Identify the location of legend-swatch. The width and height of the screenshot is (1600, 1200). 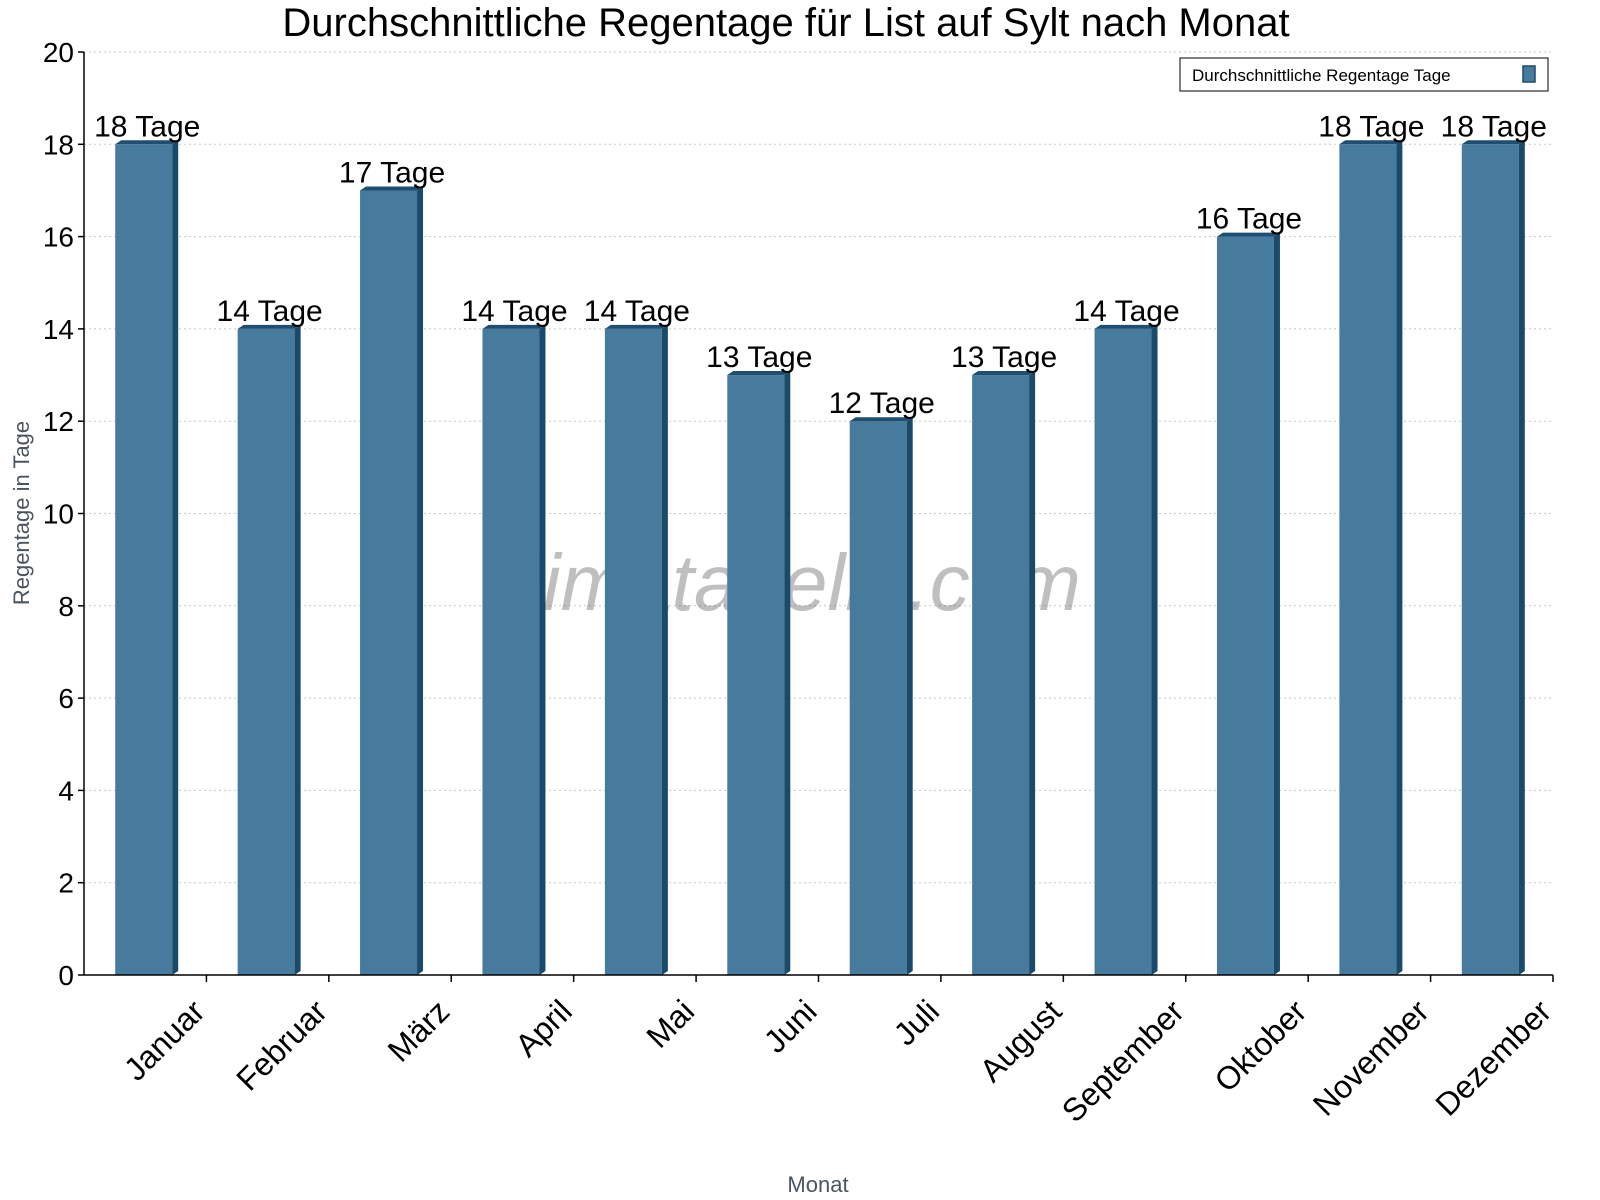
(1529, 74).